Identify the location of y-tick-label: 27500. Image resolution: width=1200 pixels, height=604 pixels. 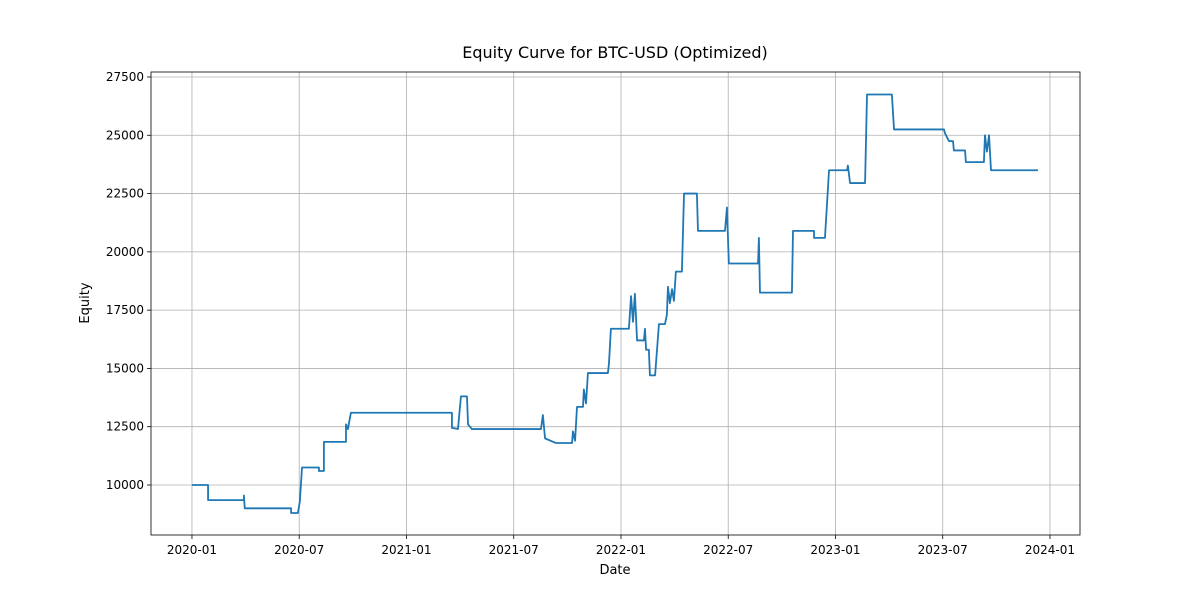
(125, 77).